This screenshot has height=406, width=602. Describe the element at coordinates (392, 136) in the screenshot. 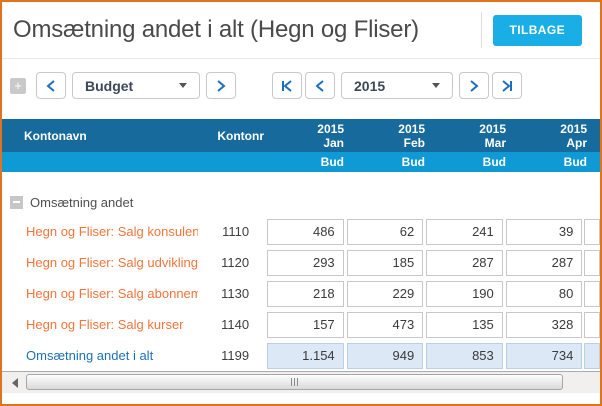

I see `column-header-month: 2015 Feb` at that location.